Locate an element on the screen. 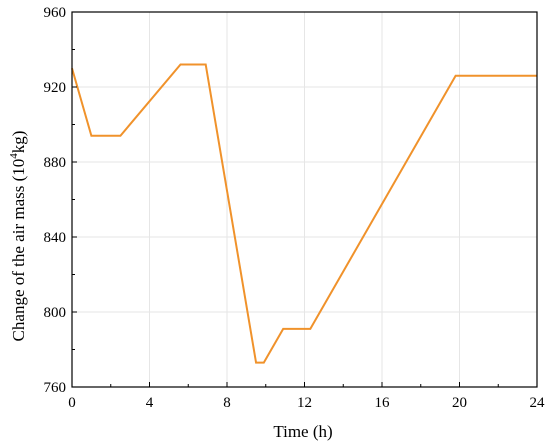  x-tick-label: 24 is located at coordinates (538, 403).